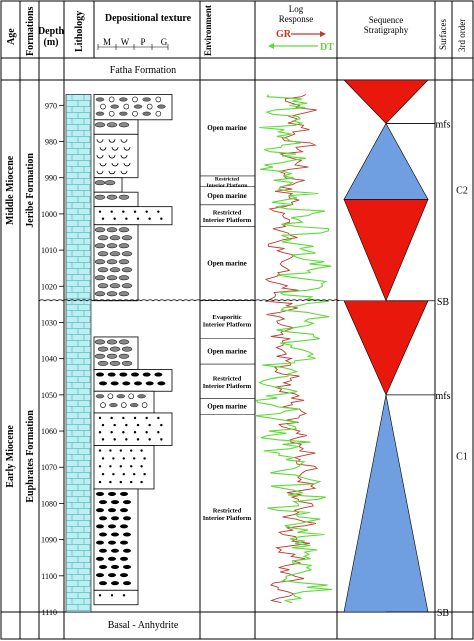 This screenshot has width=474, height=641. What do you see at coordinates (49, 540) in the screenshot?
I see `depth-tick-label: 1090` at bounding box center [49, 540].